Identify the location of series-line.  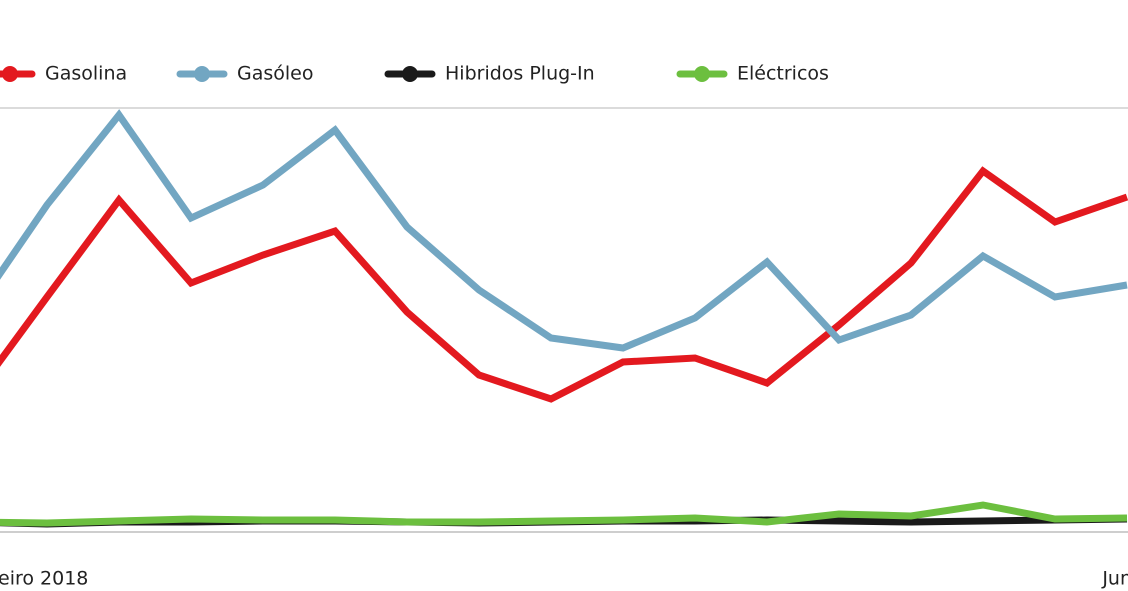
(564, 514).